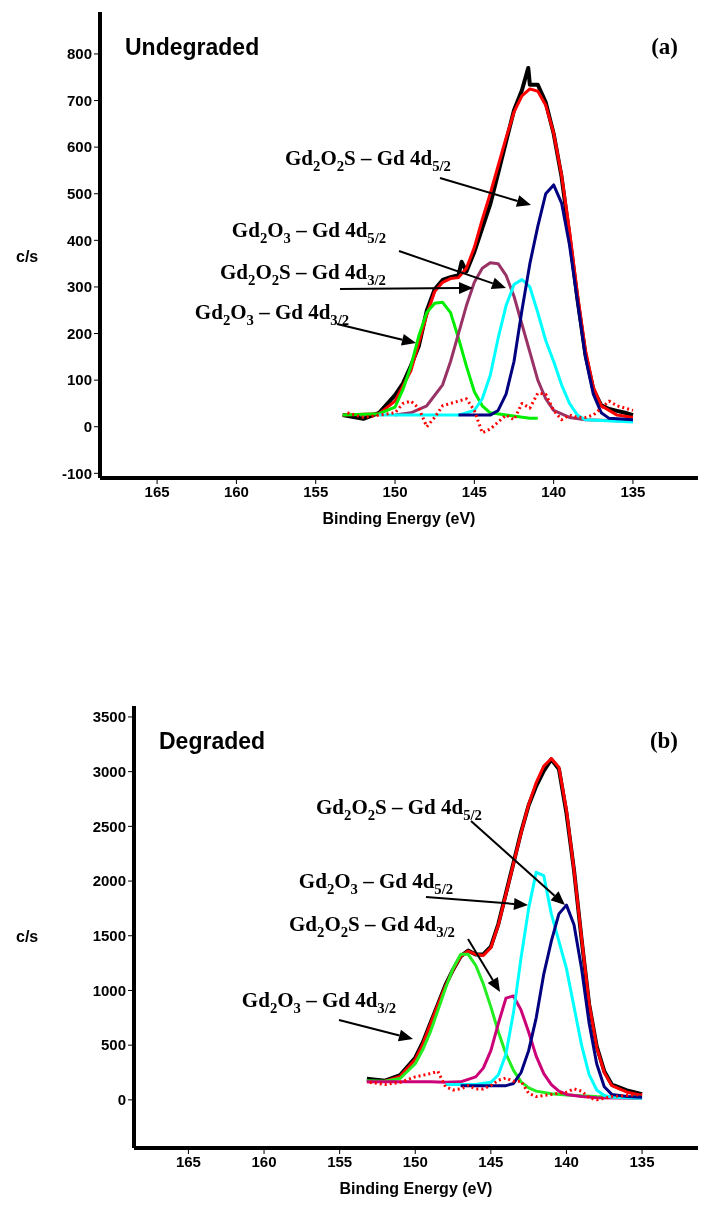 The height and width of the screenshot is (1205, 706). What do you see at coordinates (76, 473) in the screenshot?
I see `y-tick-label: -100` at bounding box center [76, 473].